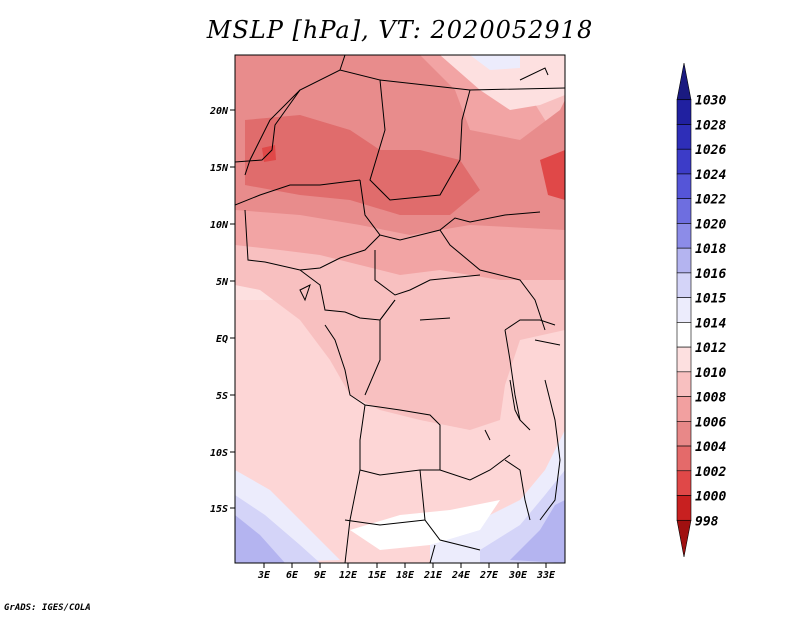 This screenshot has height=618, width=800. What do you see at coordinates (222, 396) in the screenshot?
I see `lat-label: 5S` at bounding box center [222, 396].